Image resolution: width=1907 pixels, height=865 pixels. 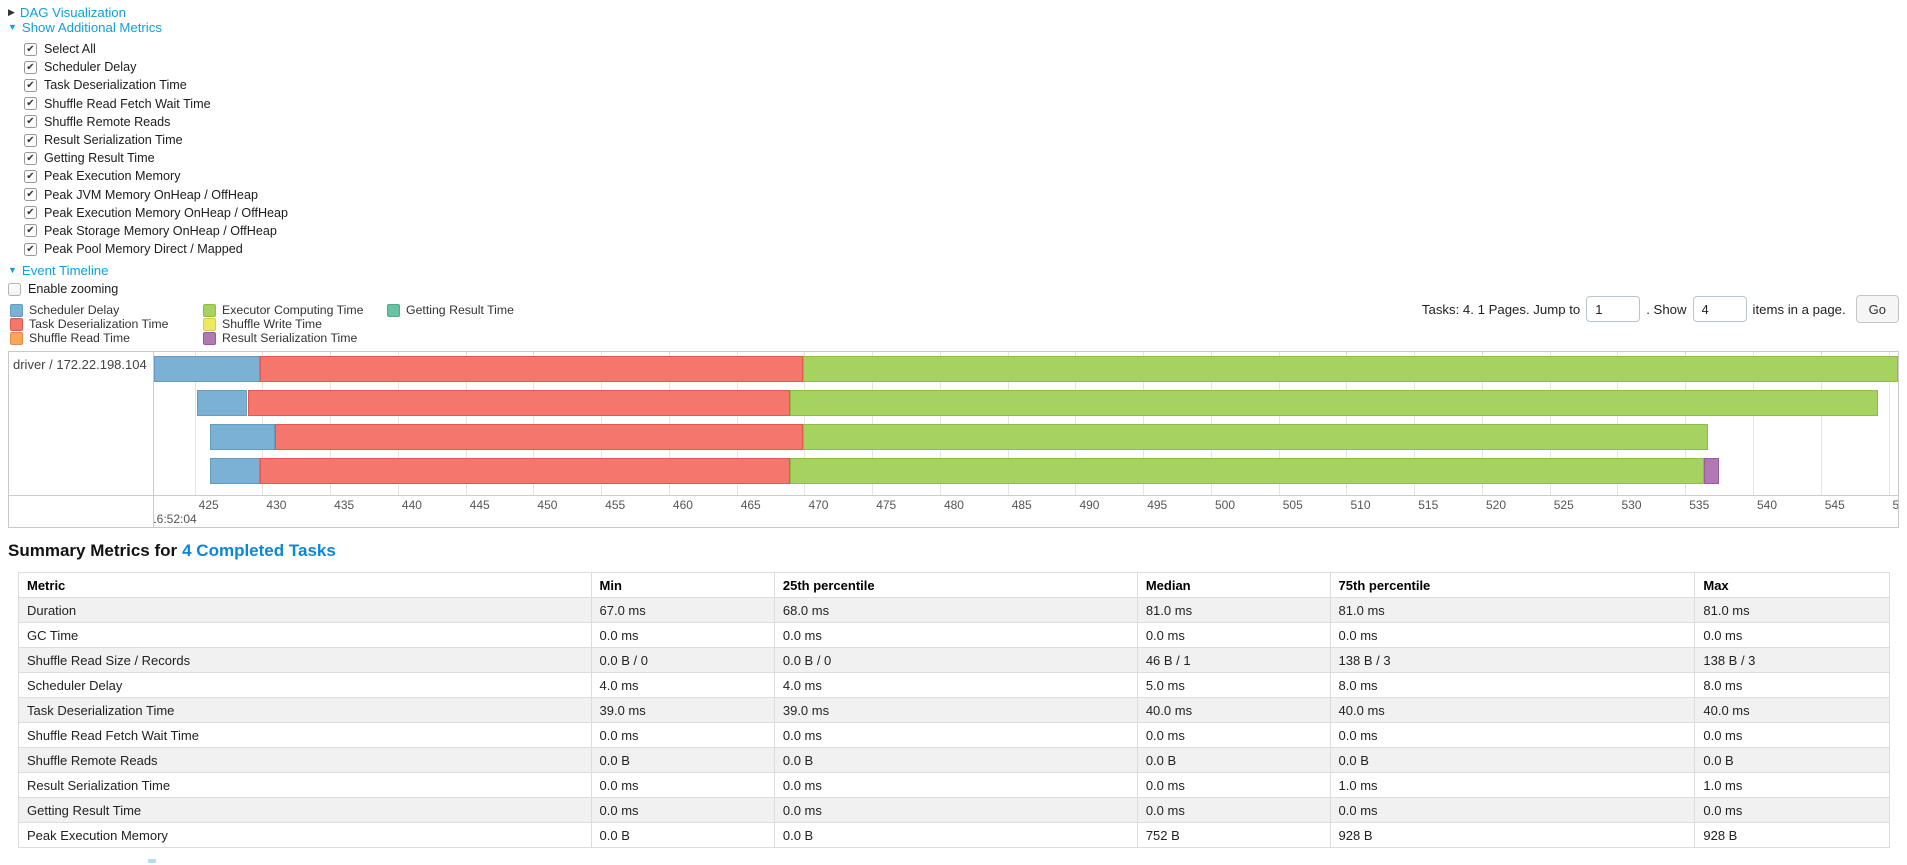 What do you see at coordinates (259, 550) in the screenshot?
I see `completed-tasks-link: 4 Completed Tasks` at bounding box center [259, 550].